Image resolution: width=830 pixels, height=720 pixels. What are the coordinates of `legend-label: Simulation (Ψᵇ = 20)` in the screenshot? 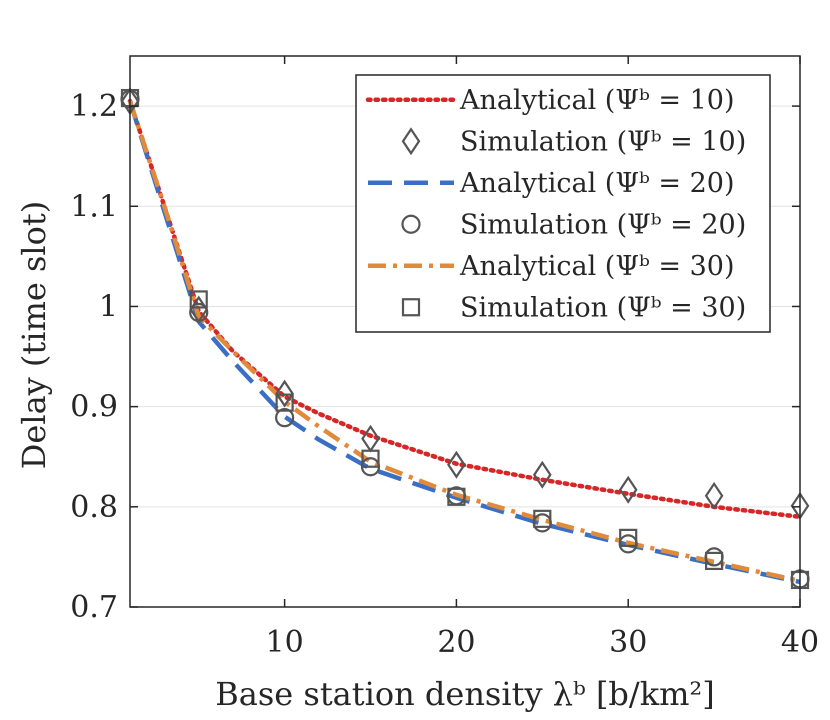 It's located at (603, 224).